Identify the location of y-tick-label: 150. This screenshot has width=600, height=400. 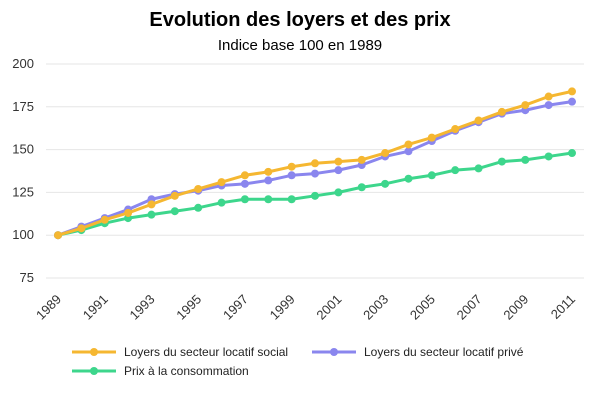
(23, 149).